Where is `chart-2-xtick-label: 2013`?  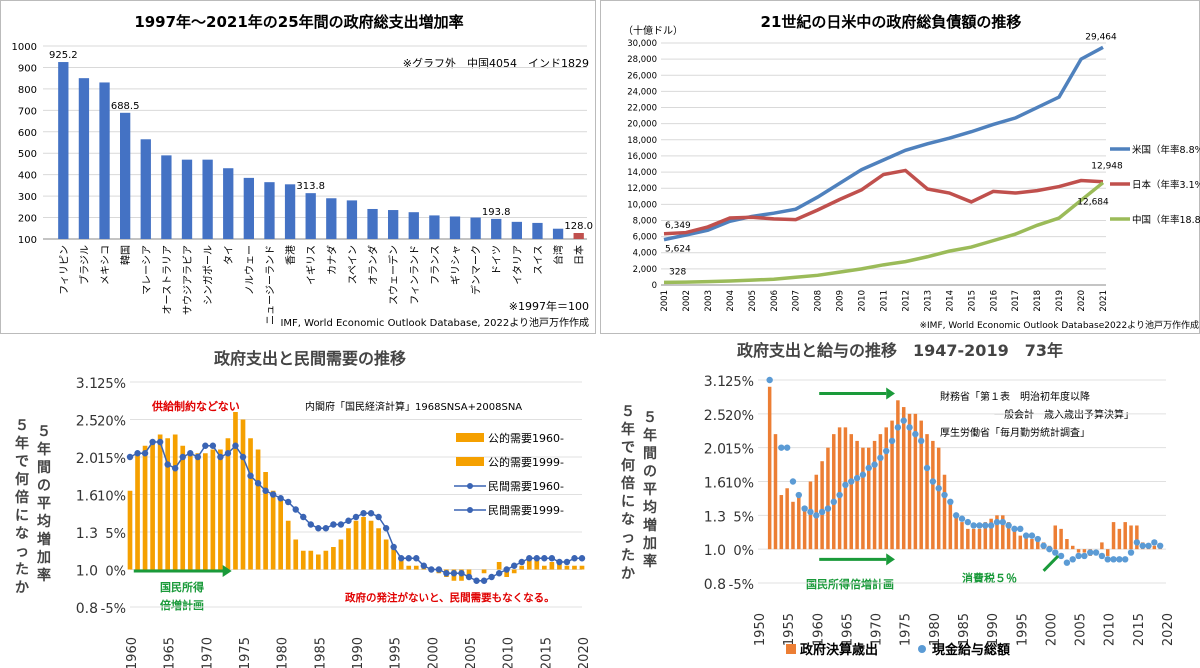 chart-2-xtick-label: 2013 is located at coordinates (928, 301).